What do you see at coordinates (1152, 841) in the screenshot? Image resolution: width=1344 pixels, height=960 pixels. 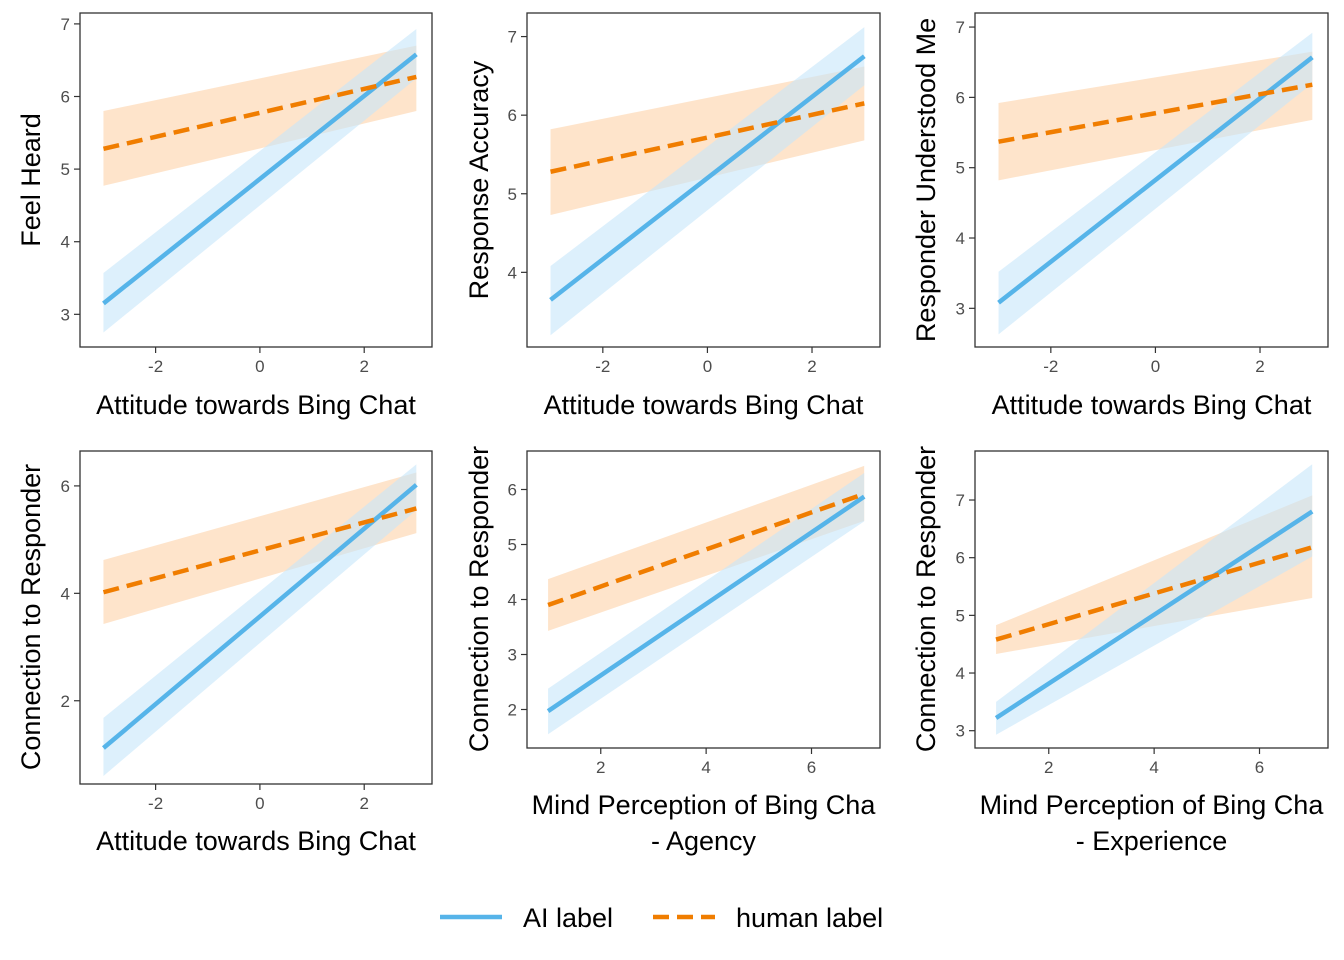 I see `x-axis-label: - Experience` at bounding box center [1152, 841].